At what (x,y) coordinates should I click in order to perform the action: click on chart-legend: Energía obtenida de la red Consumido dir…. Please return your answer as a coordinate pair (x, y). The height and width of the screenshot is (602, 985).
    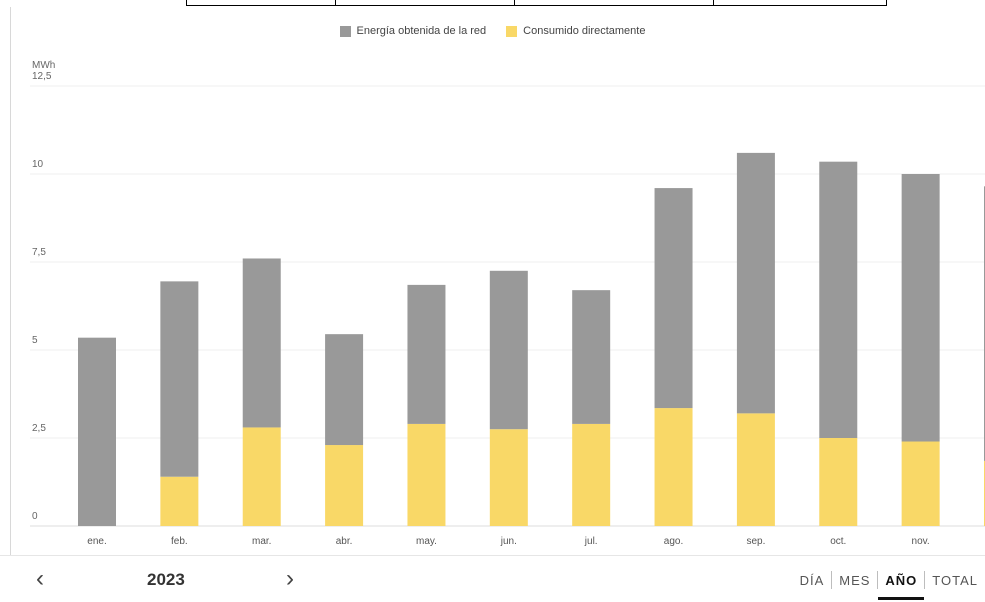
    Looking at the image, I should click on (492, 31).